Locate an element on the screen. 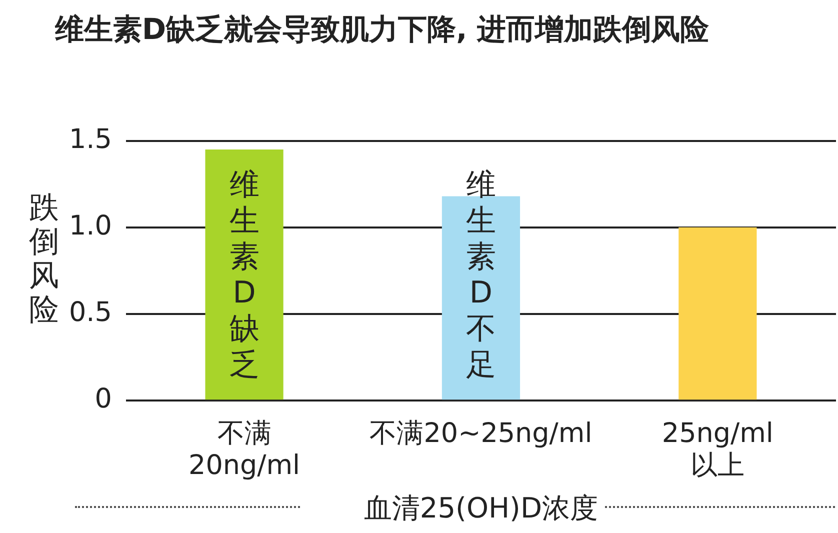 This screenshot has height=533, width=838. chart-title: 维生素D缺乏就会导致肌力下降, 进而增加跌倒风险 is located at coordinates (382, 29).